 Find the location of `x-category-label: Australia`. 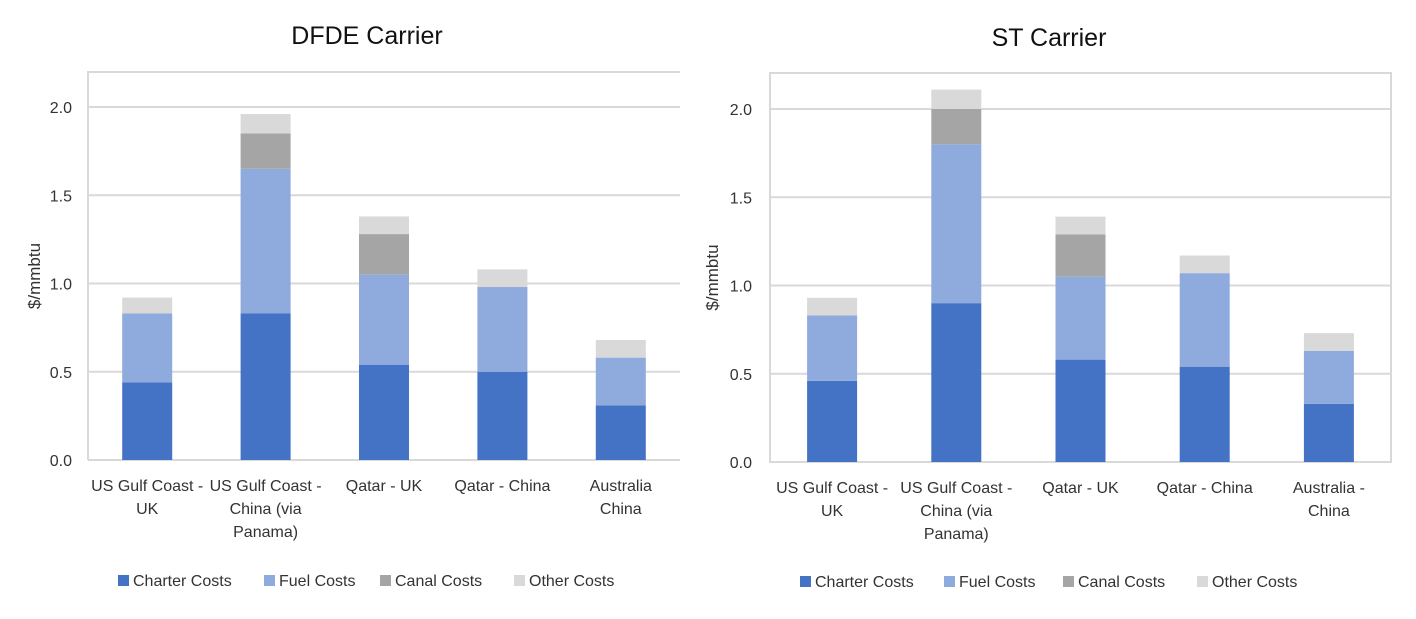

x-category-label: Australia is located at coordinates (621, 486).